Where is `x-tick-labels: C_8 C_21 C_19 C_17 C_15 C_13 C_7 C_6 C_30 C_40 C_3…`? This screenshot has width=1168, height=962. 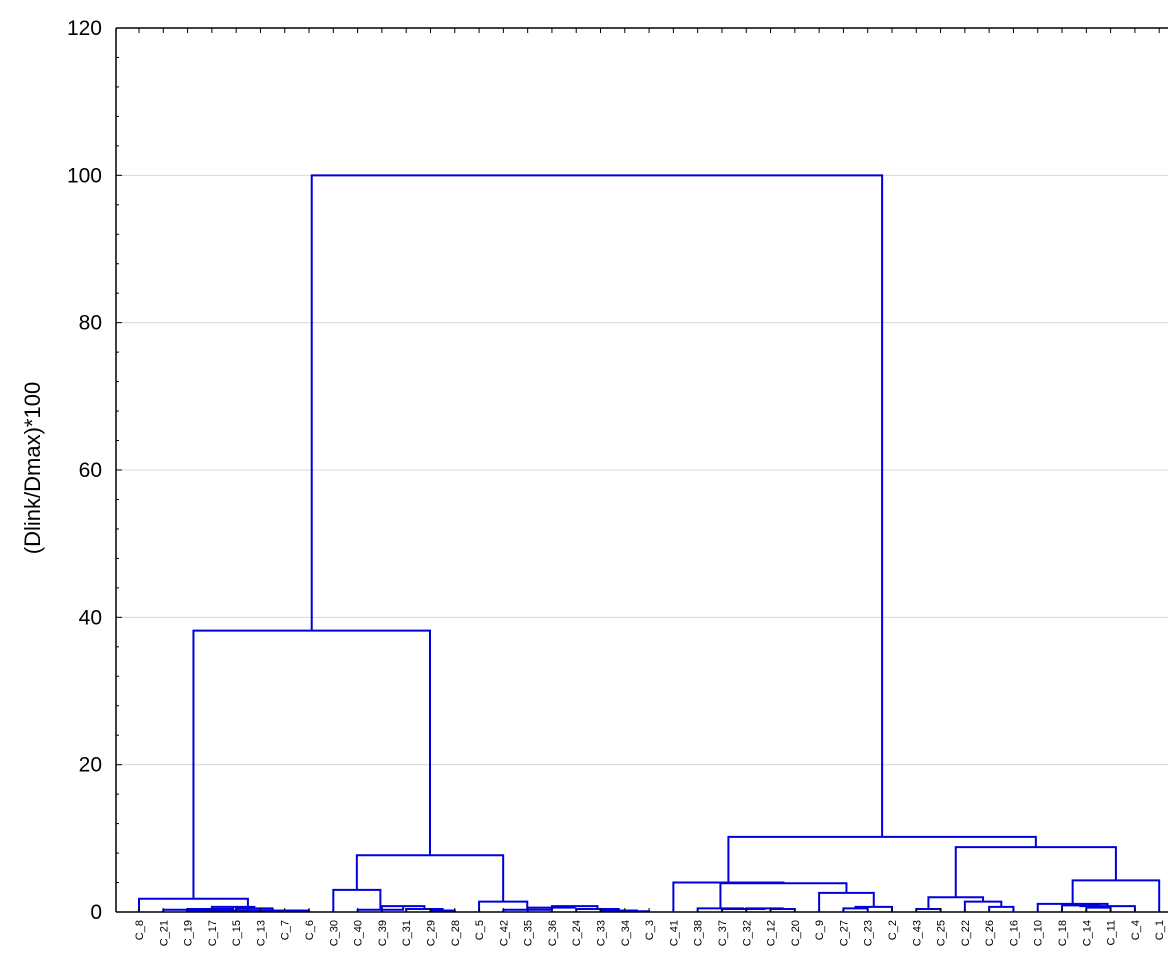 x-tick-labels: C_8 C_21 C_19 C_17 C_15 C_13 C_7 C_6 C_30 C_40 C_3… is located at coordinates (650, 933).